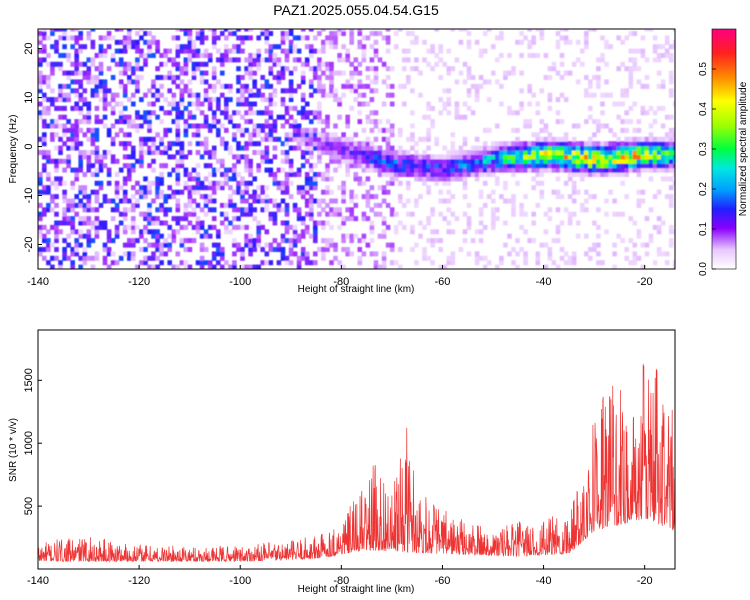 Image resolution: width=750 pixels, height=600 pixels. Describe the element at coordinates (340, 276) in the screenshot. I see `spectrogram-x-ticks: -140 -120 -100 -80 -60 -40 -20` at that location.